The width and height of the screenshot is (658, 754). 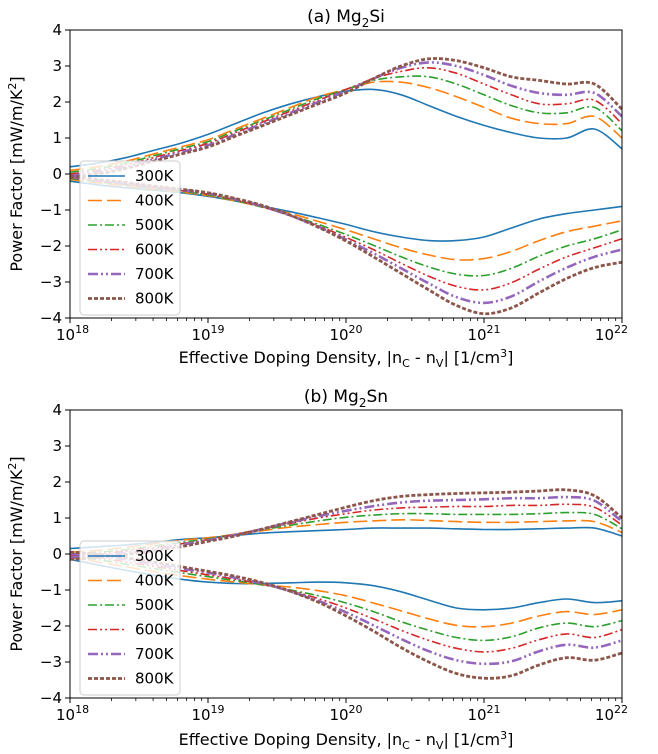 I want to click on chart-title-tail: Sn, so click(x=377, y=397).